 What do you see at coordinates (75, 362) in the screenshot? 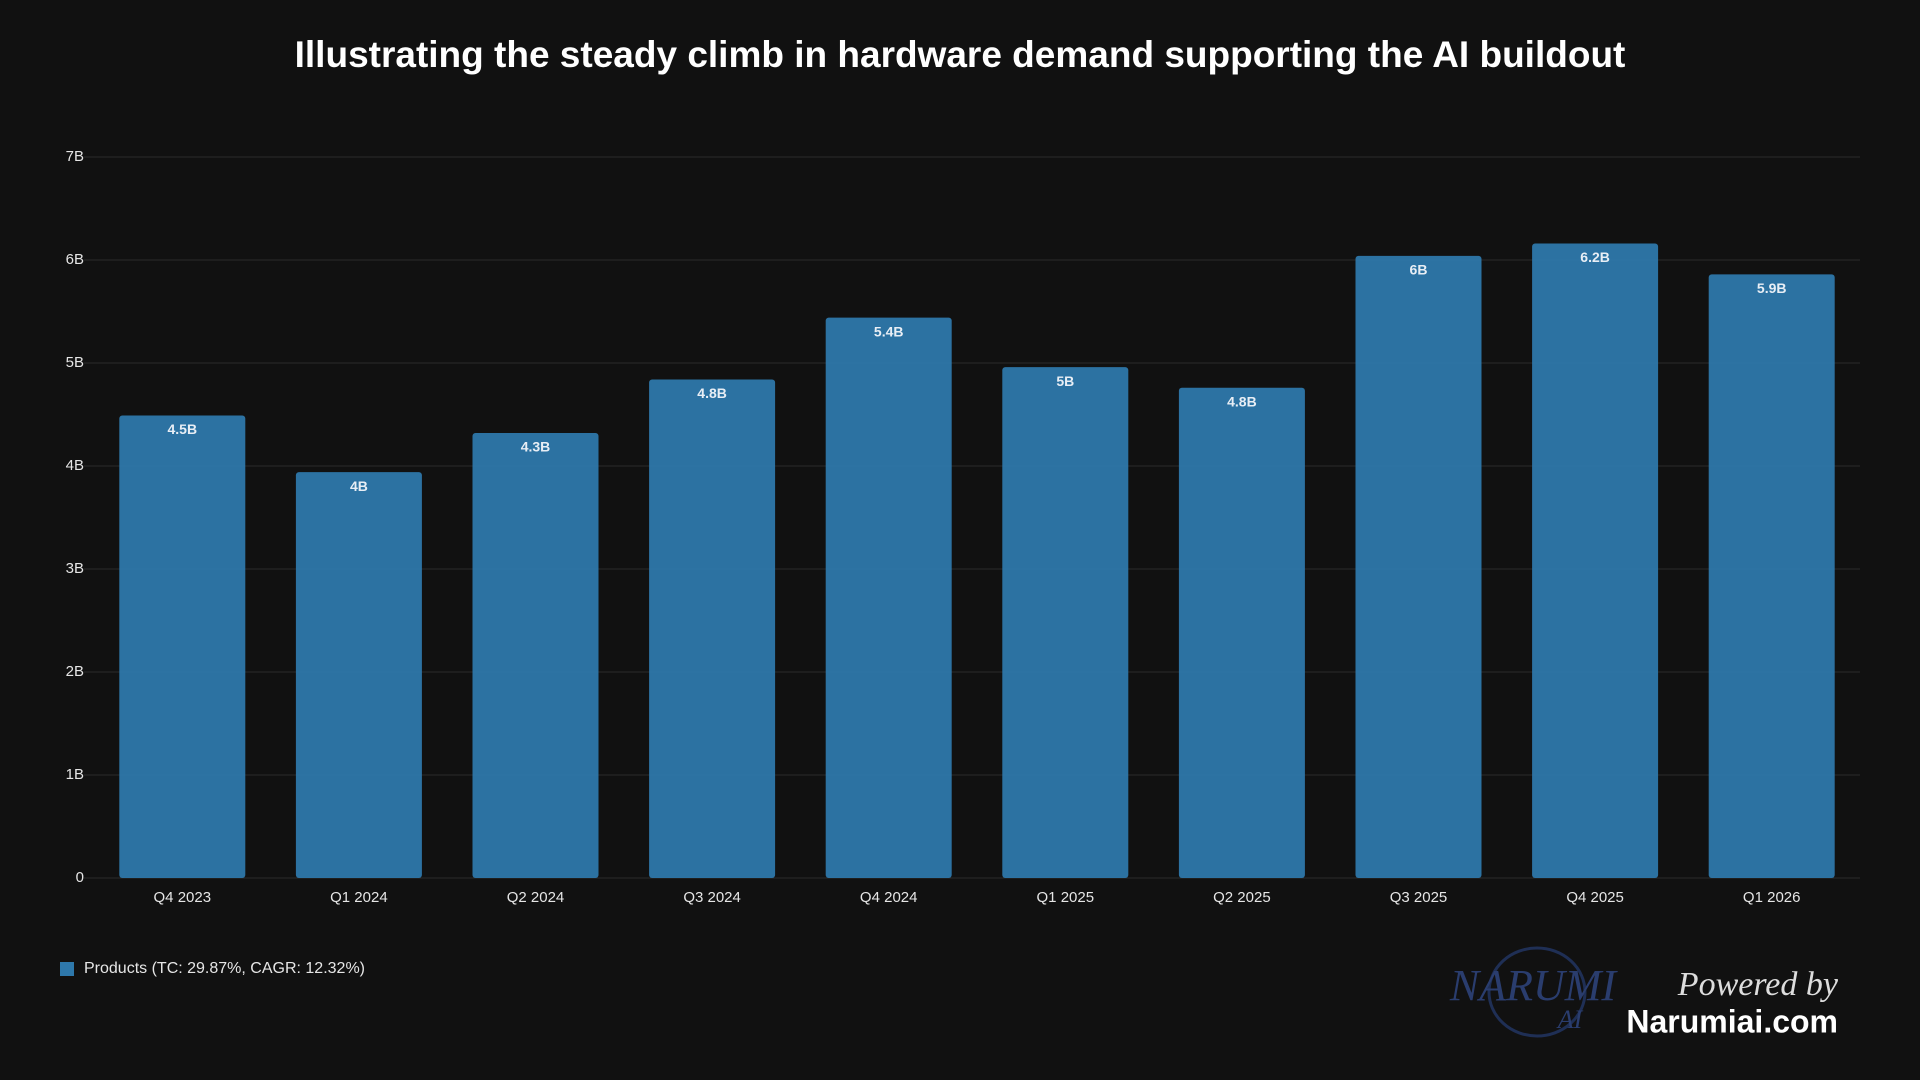
I see `y-tick-label: 5B` at bounding box center [75, 362].